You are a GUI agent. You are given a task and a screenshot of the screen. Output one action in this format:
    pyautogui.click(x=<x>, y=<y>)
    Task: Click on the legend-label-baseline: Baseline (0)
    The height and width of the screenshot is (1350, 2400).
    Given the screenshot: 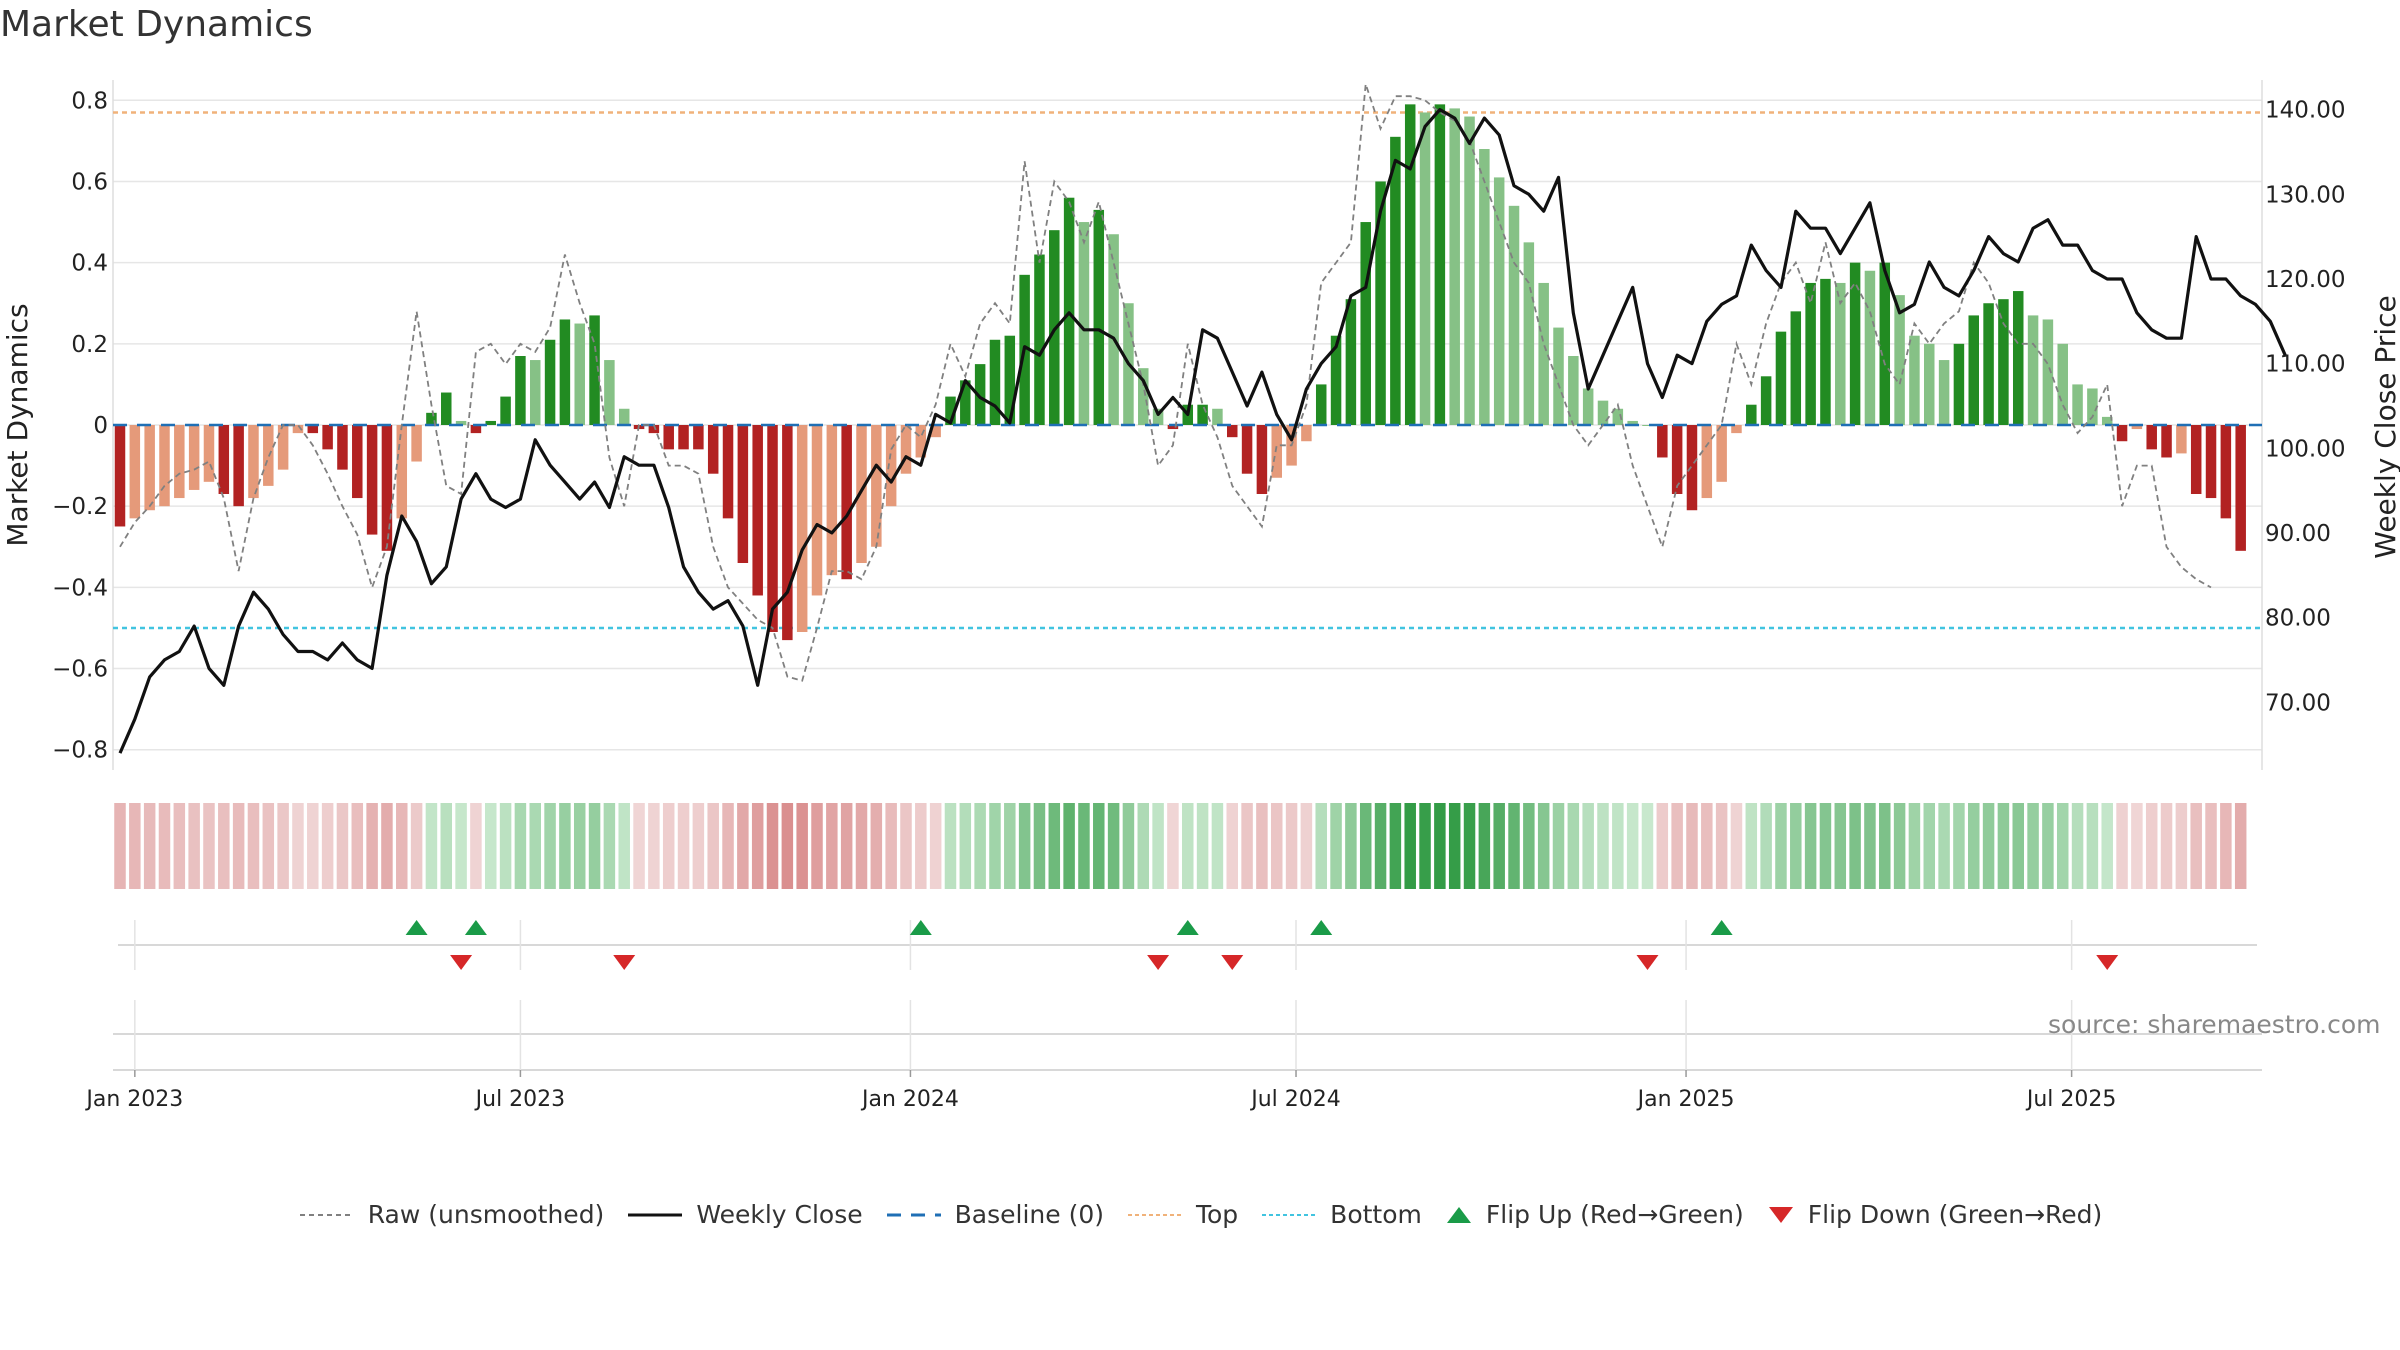 What is the action you would take?
    pyautogui.click(x=1029, y=1214)
    